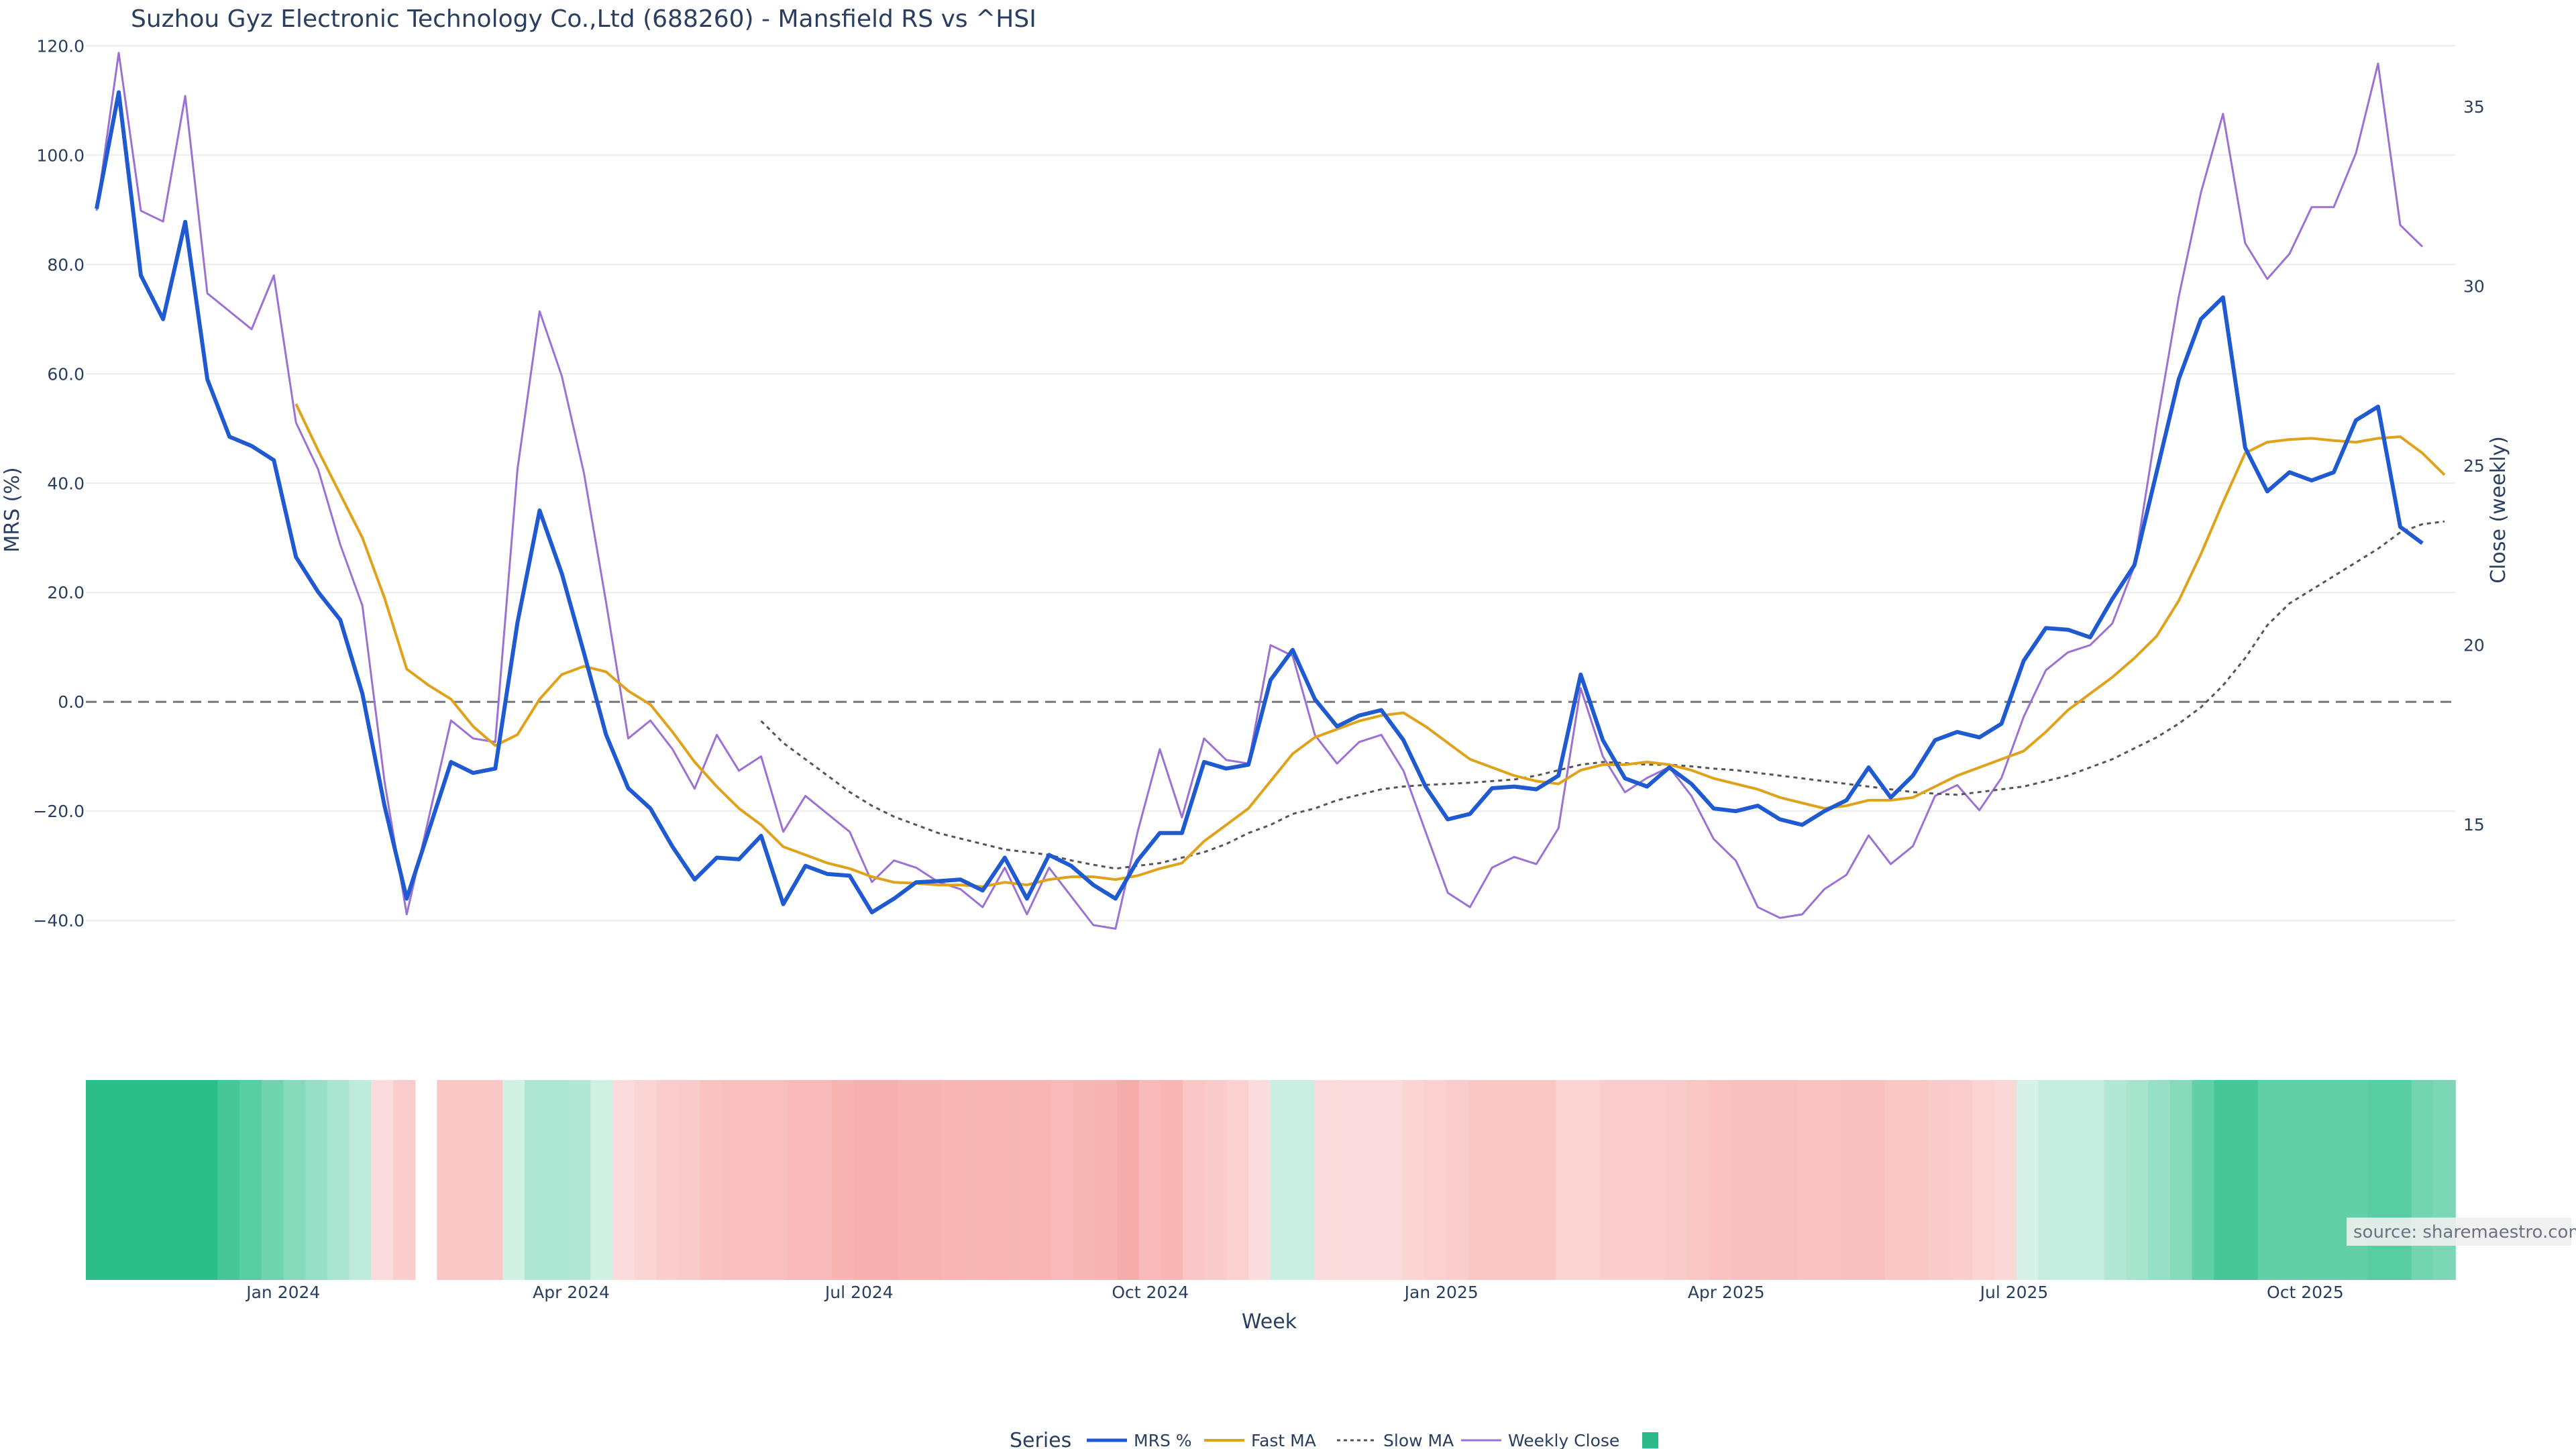 The height and width of the screenshot is (1449, 2576). I want to click on y2-tick-label: 25, so click(2474, 466).